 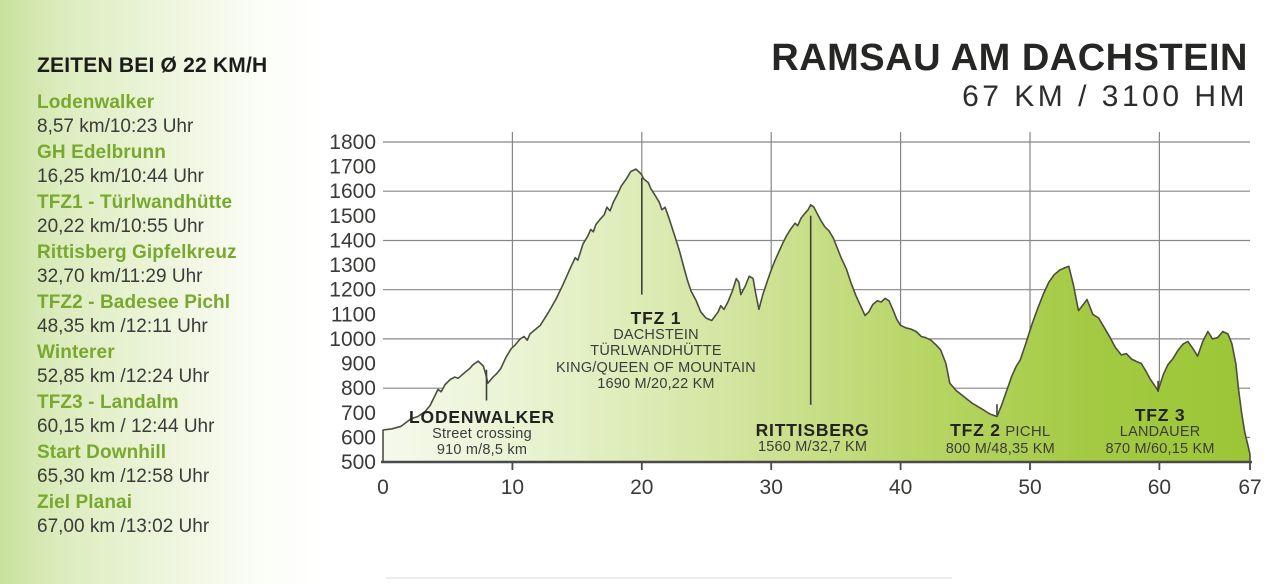 What do you see at coordinates (358, 462) in the screenshot?
I see `y-tick-label-500: 500` at bounding box center [358, 462].